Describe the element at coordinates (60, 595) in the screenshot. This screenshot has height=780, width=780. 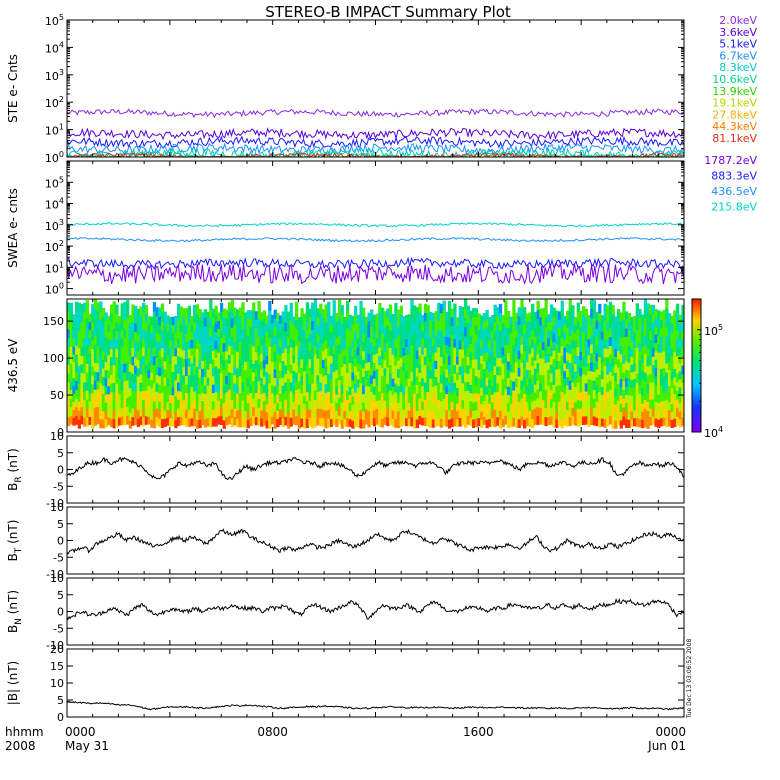
I see `panel-6-ytick: 5` at that location.